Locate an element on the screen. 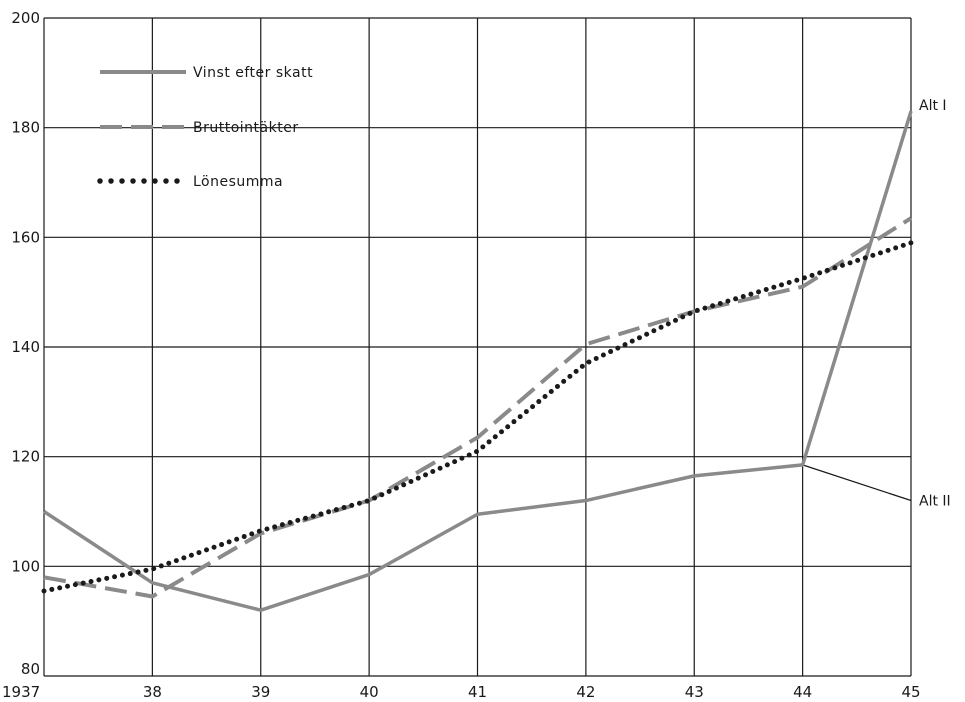 The image size is (965, 702). y-tick-label: 160 is located at coordinates (25, 237).